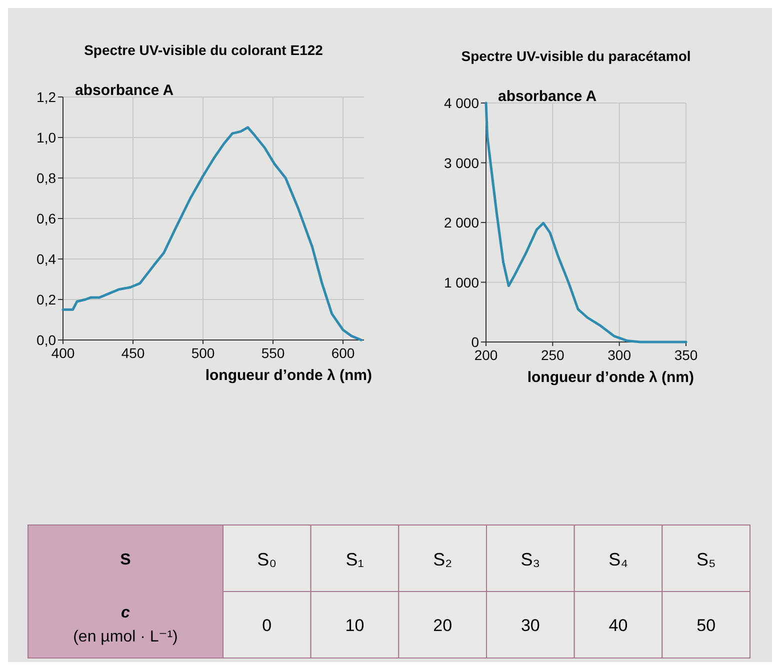 The image size is (780, 670). What do you see at coordinates (618, 625) in the screenshot?
I see `data-label: 40` at bounding box center [618, 625].